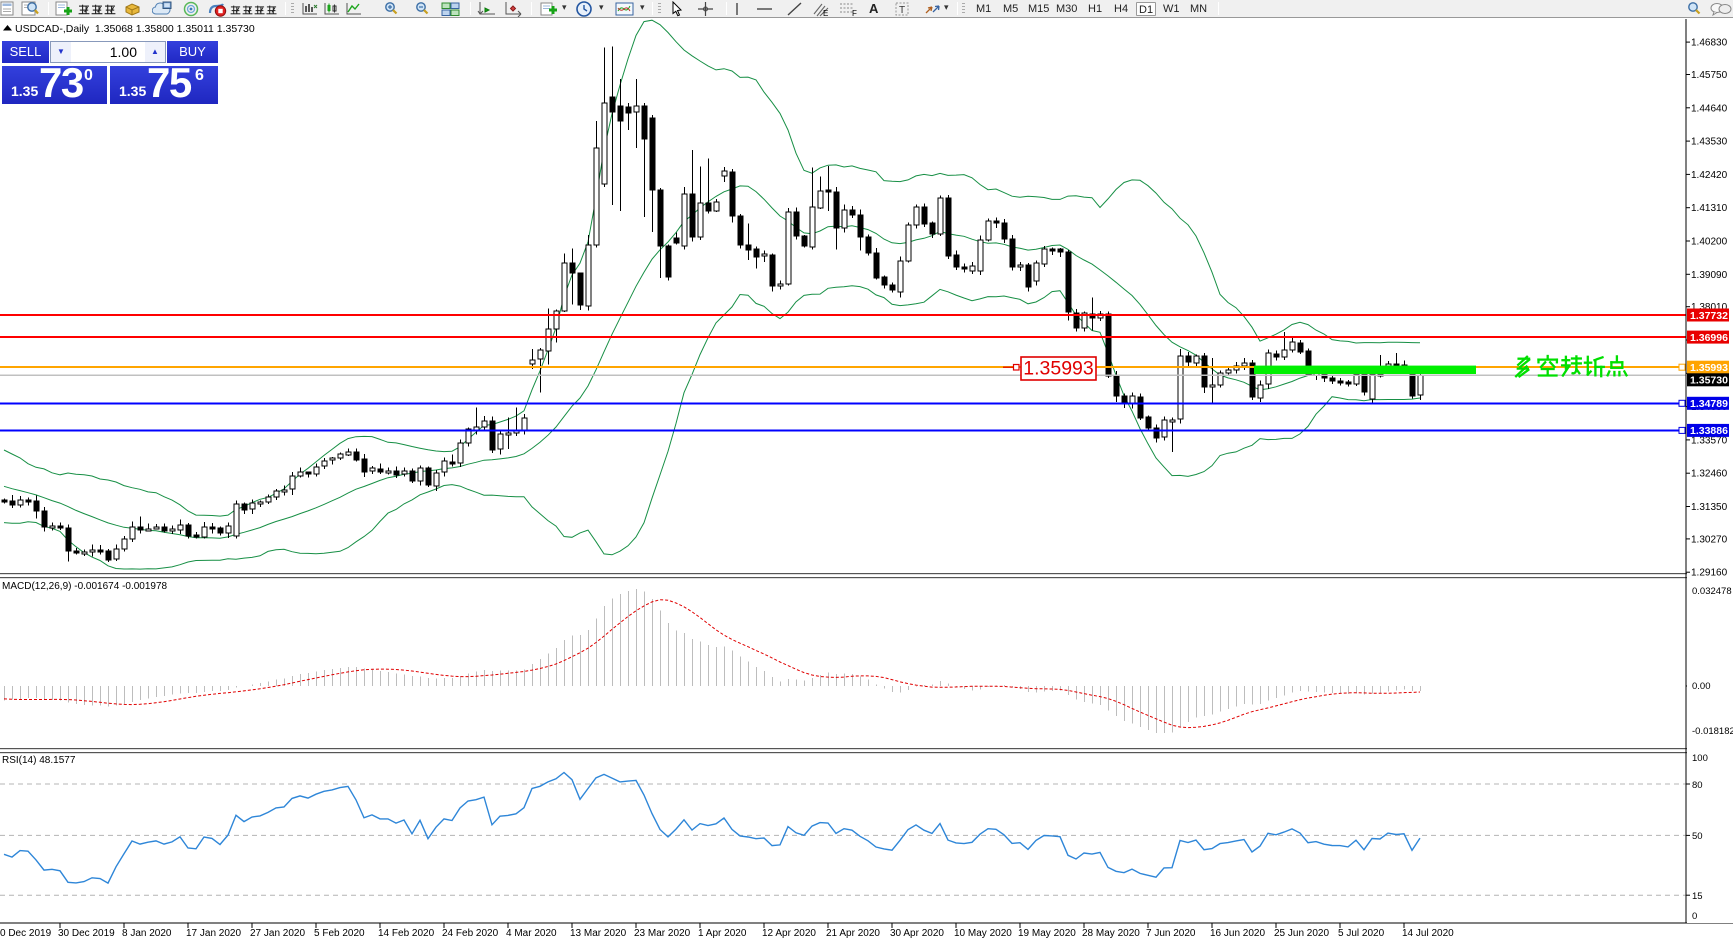  I want to click on svg-text: 0 Dec 2019, so click(26, 933).